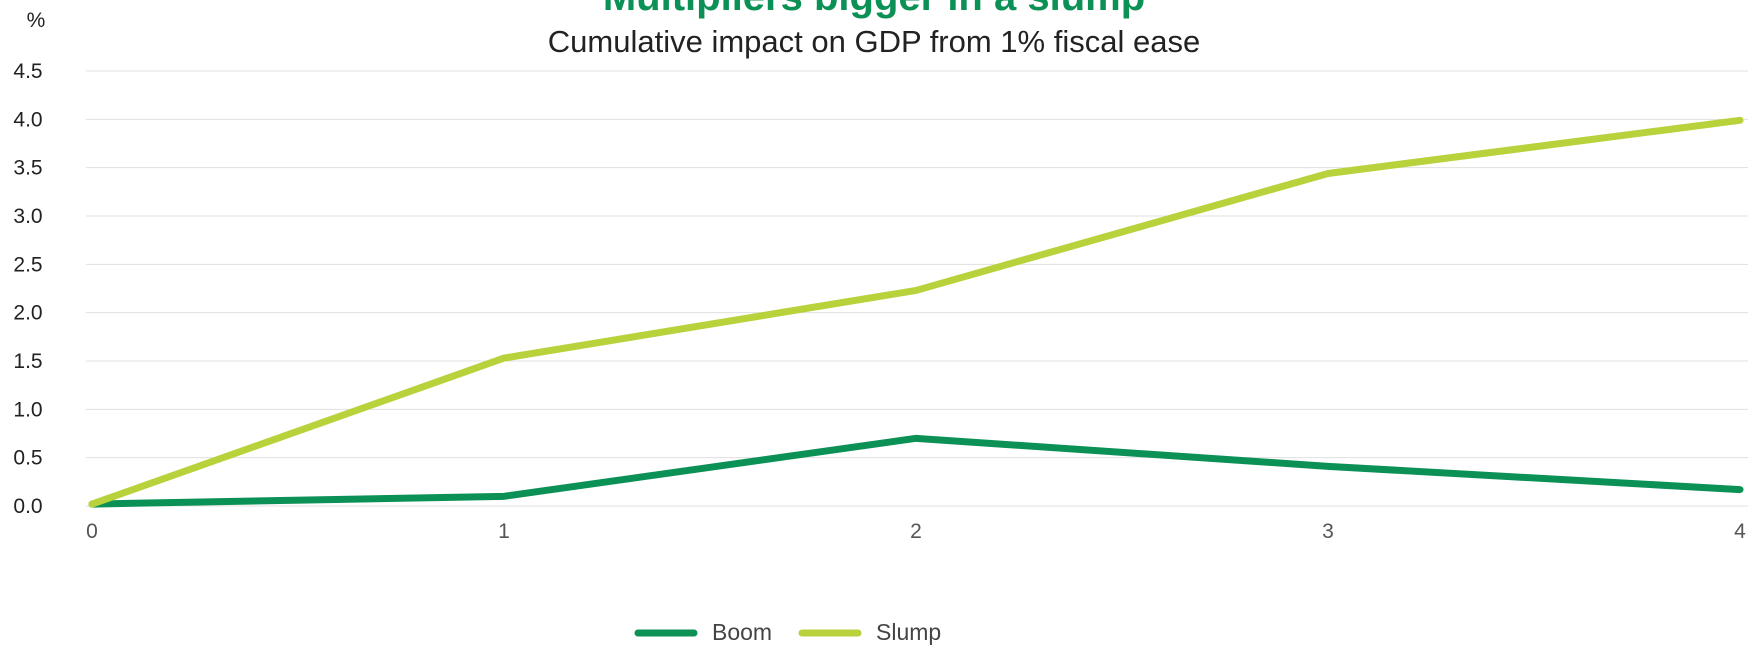 This screenshot has height=665, width=1748. Describe the element at coordinates (1740, 531) in the screenshot. I see `x-tick-label: 4` at that location.